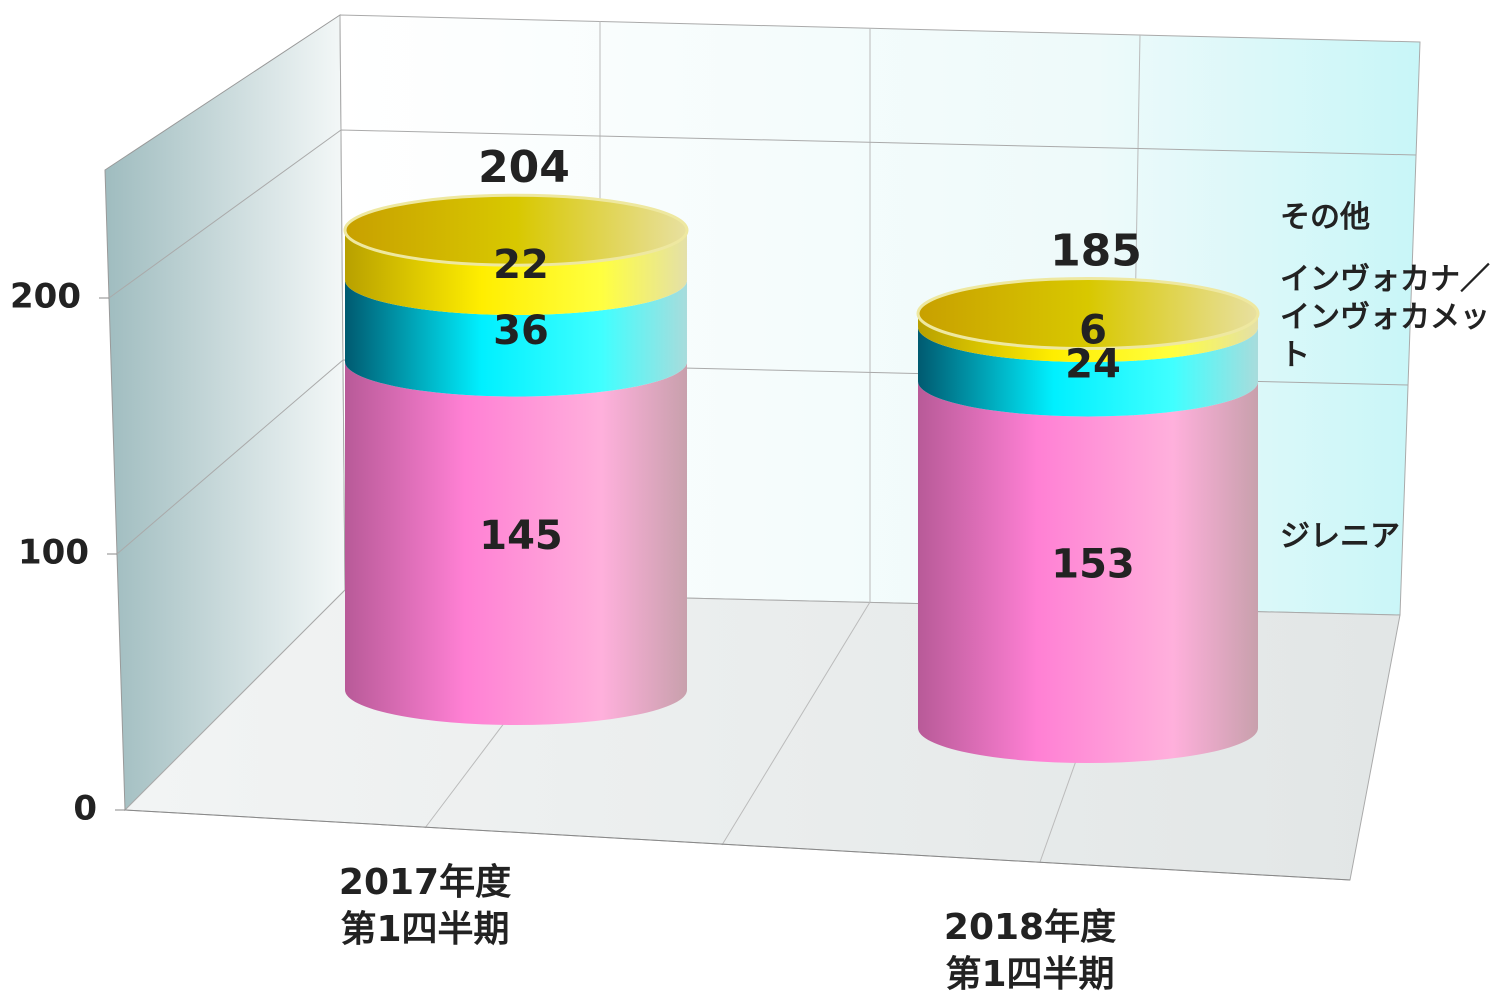  What do you see at coordinates (1093, 364) in the screenshot?
I see `value-label: 24` at bounding box center [1093, 364].